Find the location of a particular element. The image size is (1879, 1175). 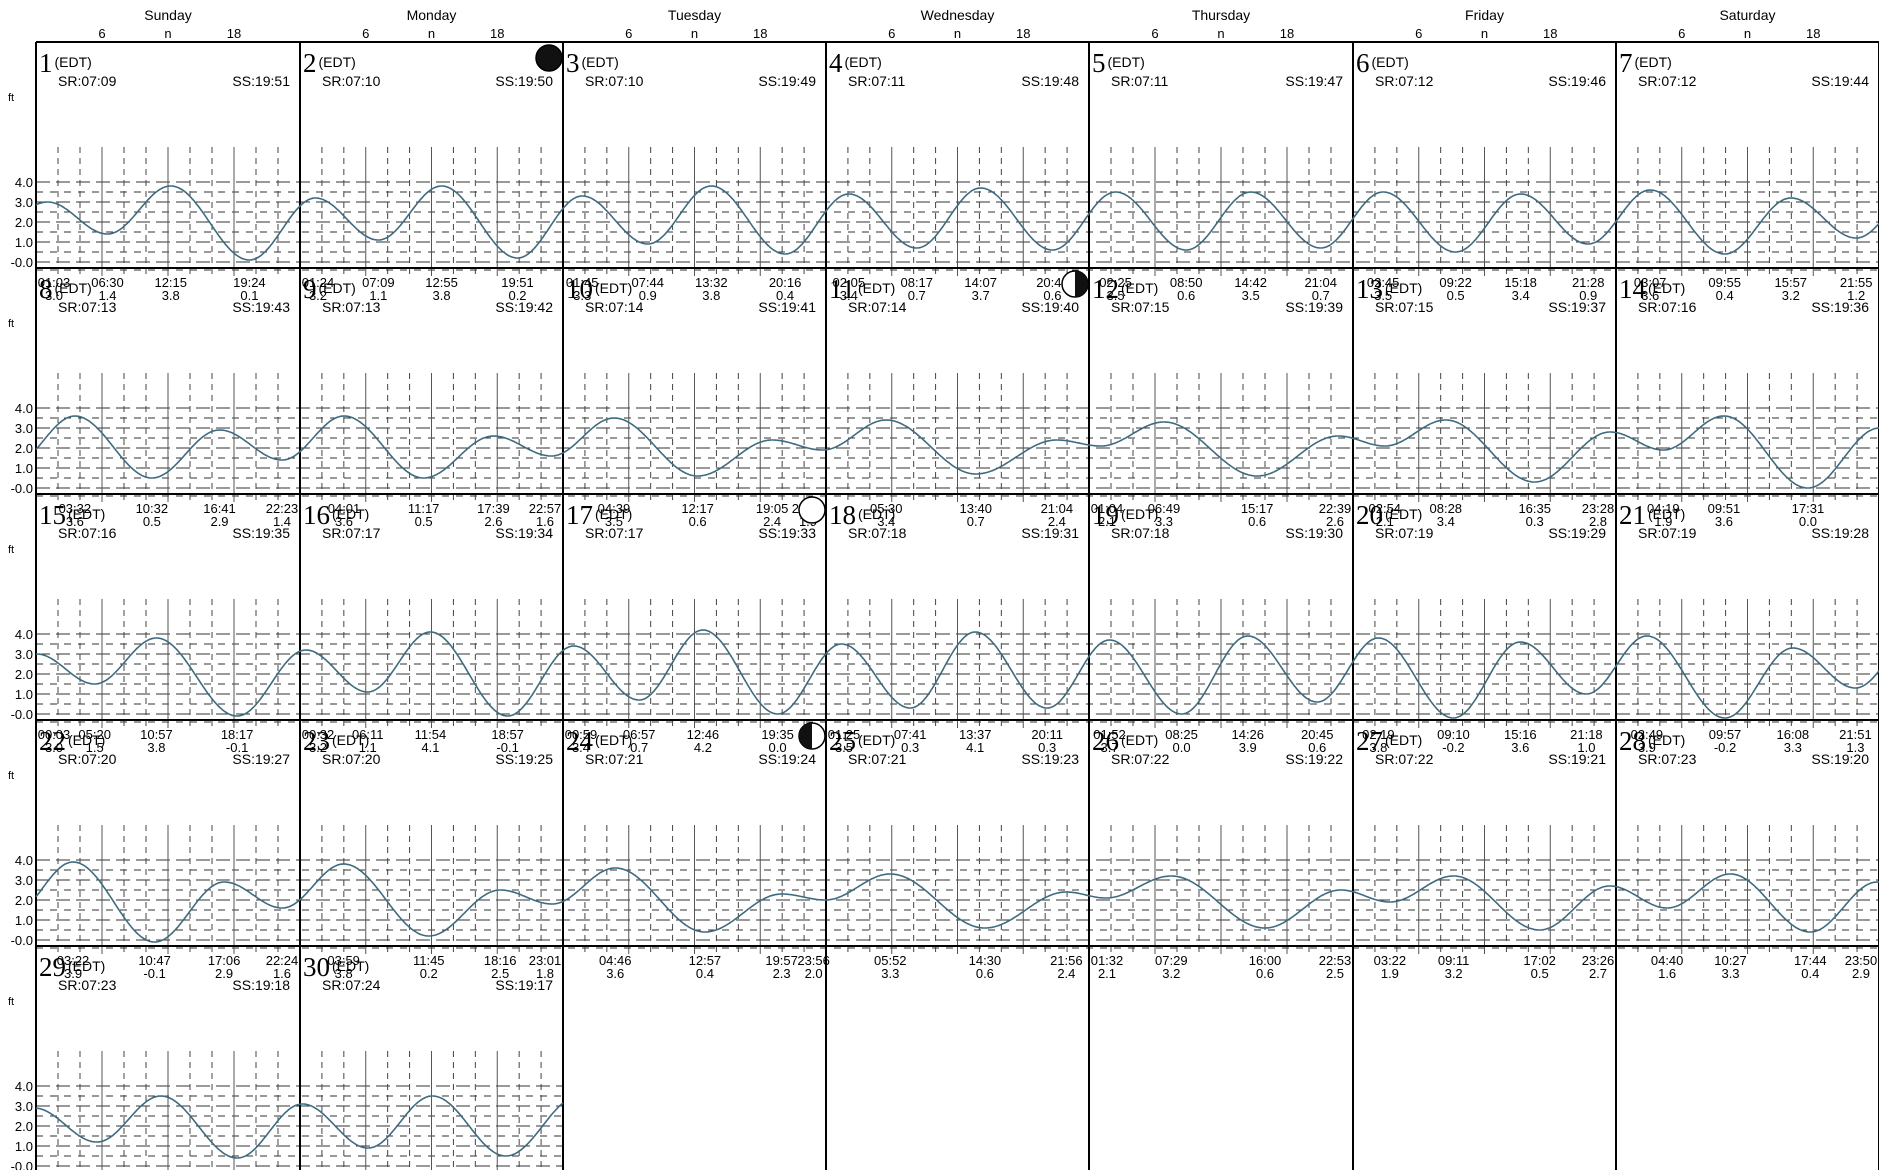

sunset-time: SS:19:40 is located at coordinates (1050, 307).